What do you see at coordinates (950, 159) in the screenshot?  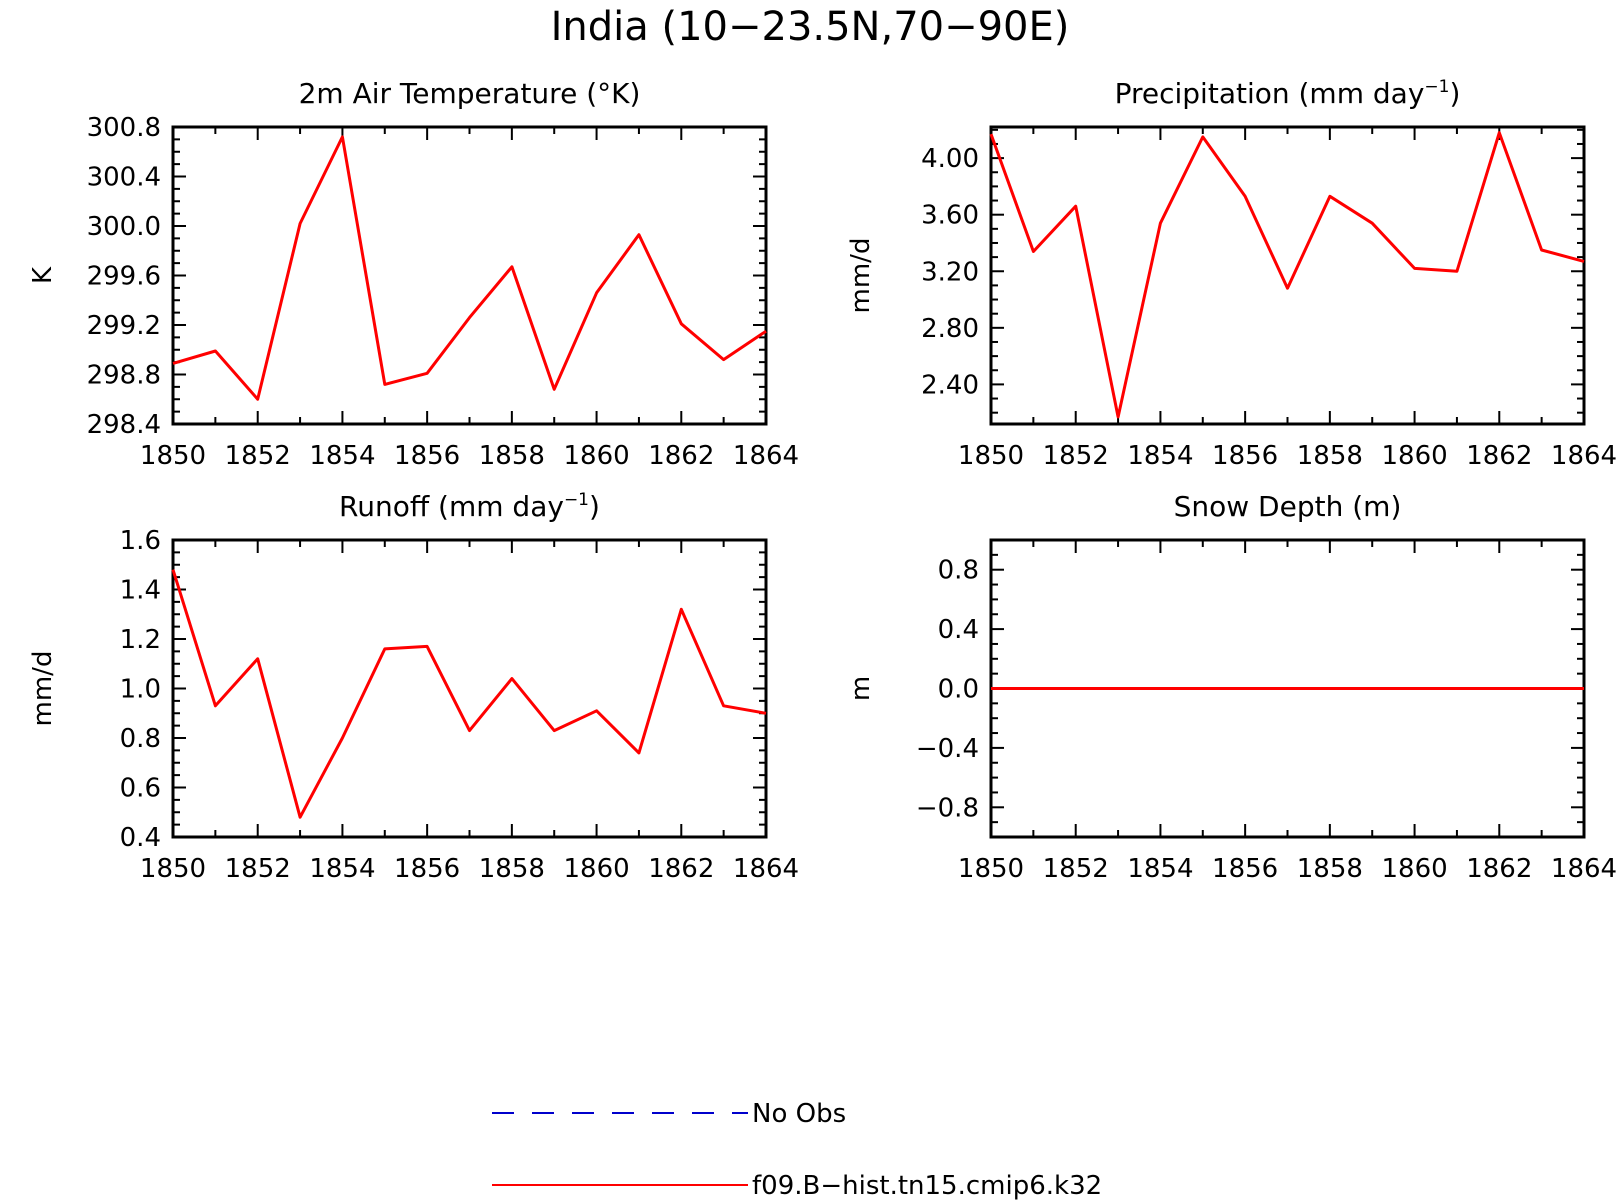 I see `y-tick-label: 4.00` at bounding box center [950, 159].